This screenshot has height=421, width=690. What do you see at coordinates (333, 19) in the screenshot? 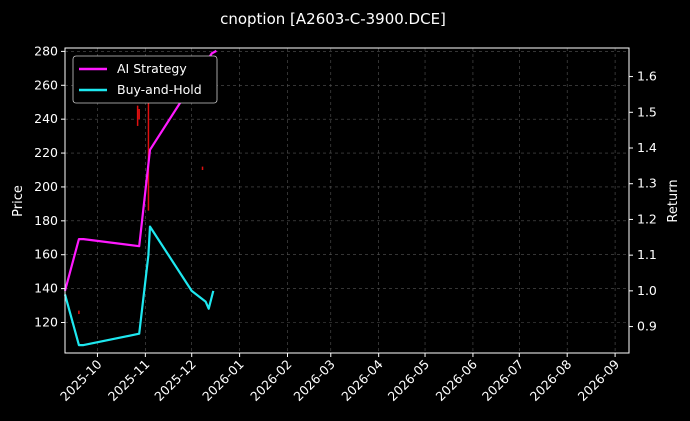
I see `chart-title: cnoption [A2603-C-3900.DCE]` at bounding box center [333, 19].